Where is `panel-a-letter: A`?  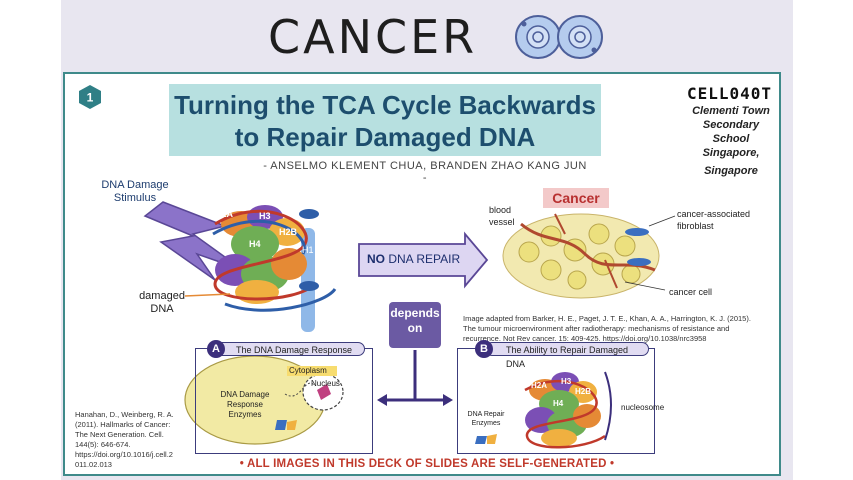 panel-a-letter: A is located at coordinates (216, 349).